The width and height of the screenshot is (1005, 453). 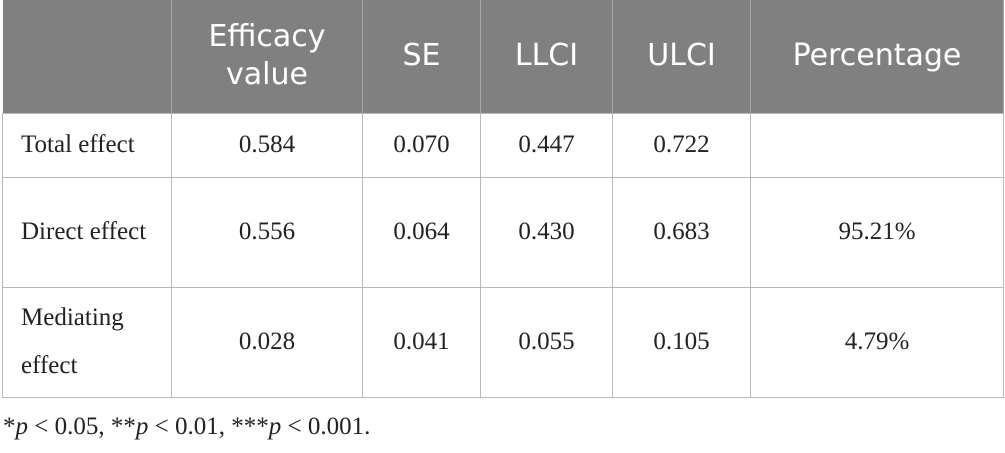 What do you see at coordinates (681, 56) in the screenshot?
I see `header-cell: ULCI` at bounding box center [681, 56].